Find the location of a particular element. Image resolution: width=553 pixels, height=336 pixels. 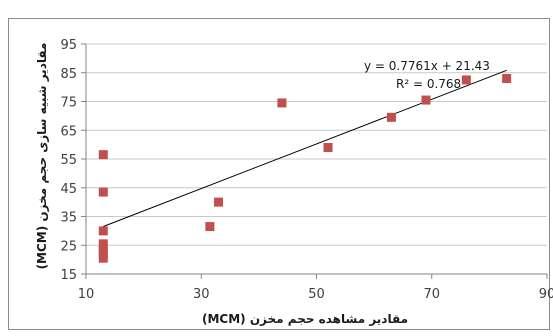

y-tick-label: 15 is located at coordinates (68, 275).